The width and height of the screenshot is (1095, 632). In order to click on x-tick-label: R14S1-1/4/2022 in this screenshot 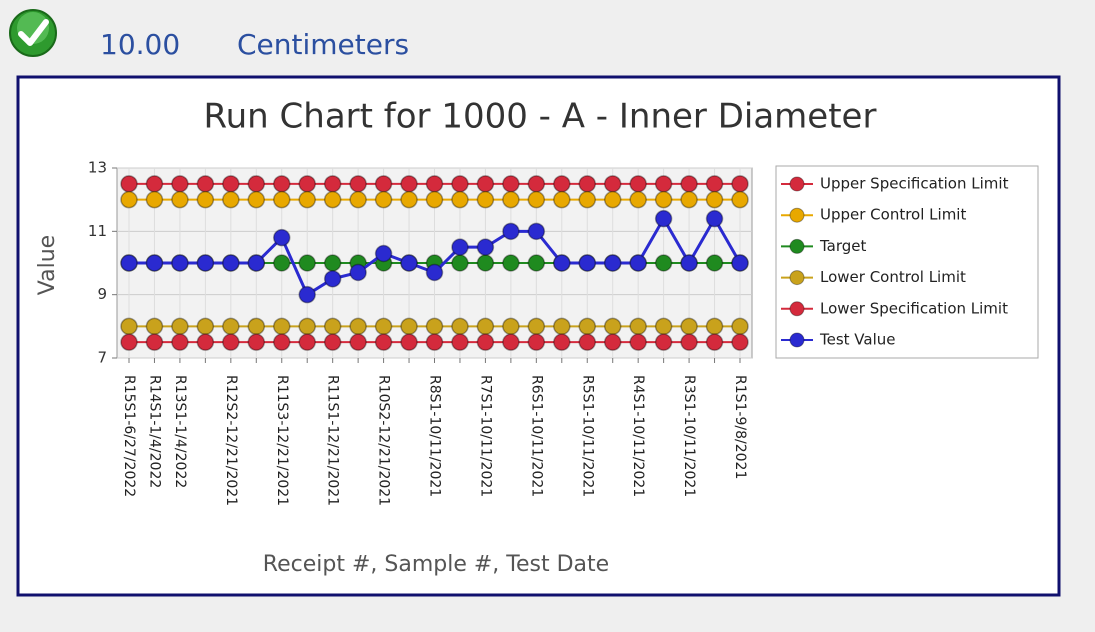, I will do `click(154, 431)`.